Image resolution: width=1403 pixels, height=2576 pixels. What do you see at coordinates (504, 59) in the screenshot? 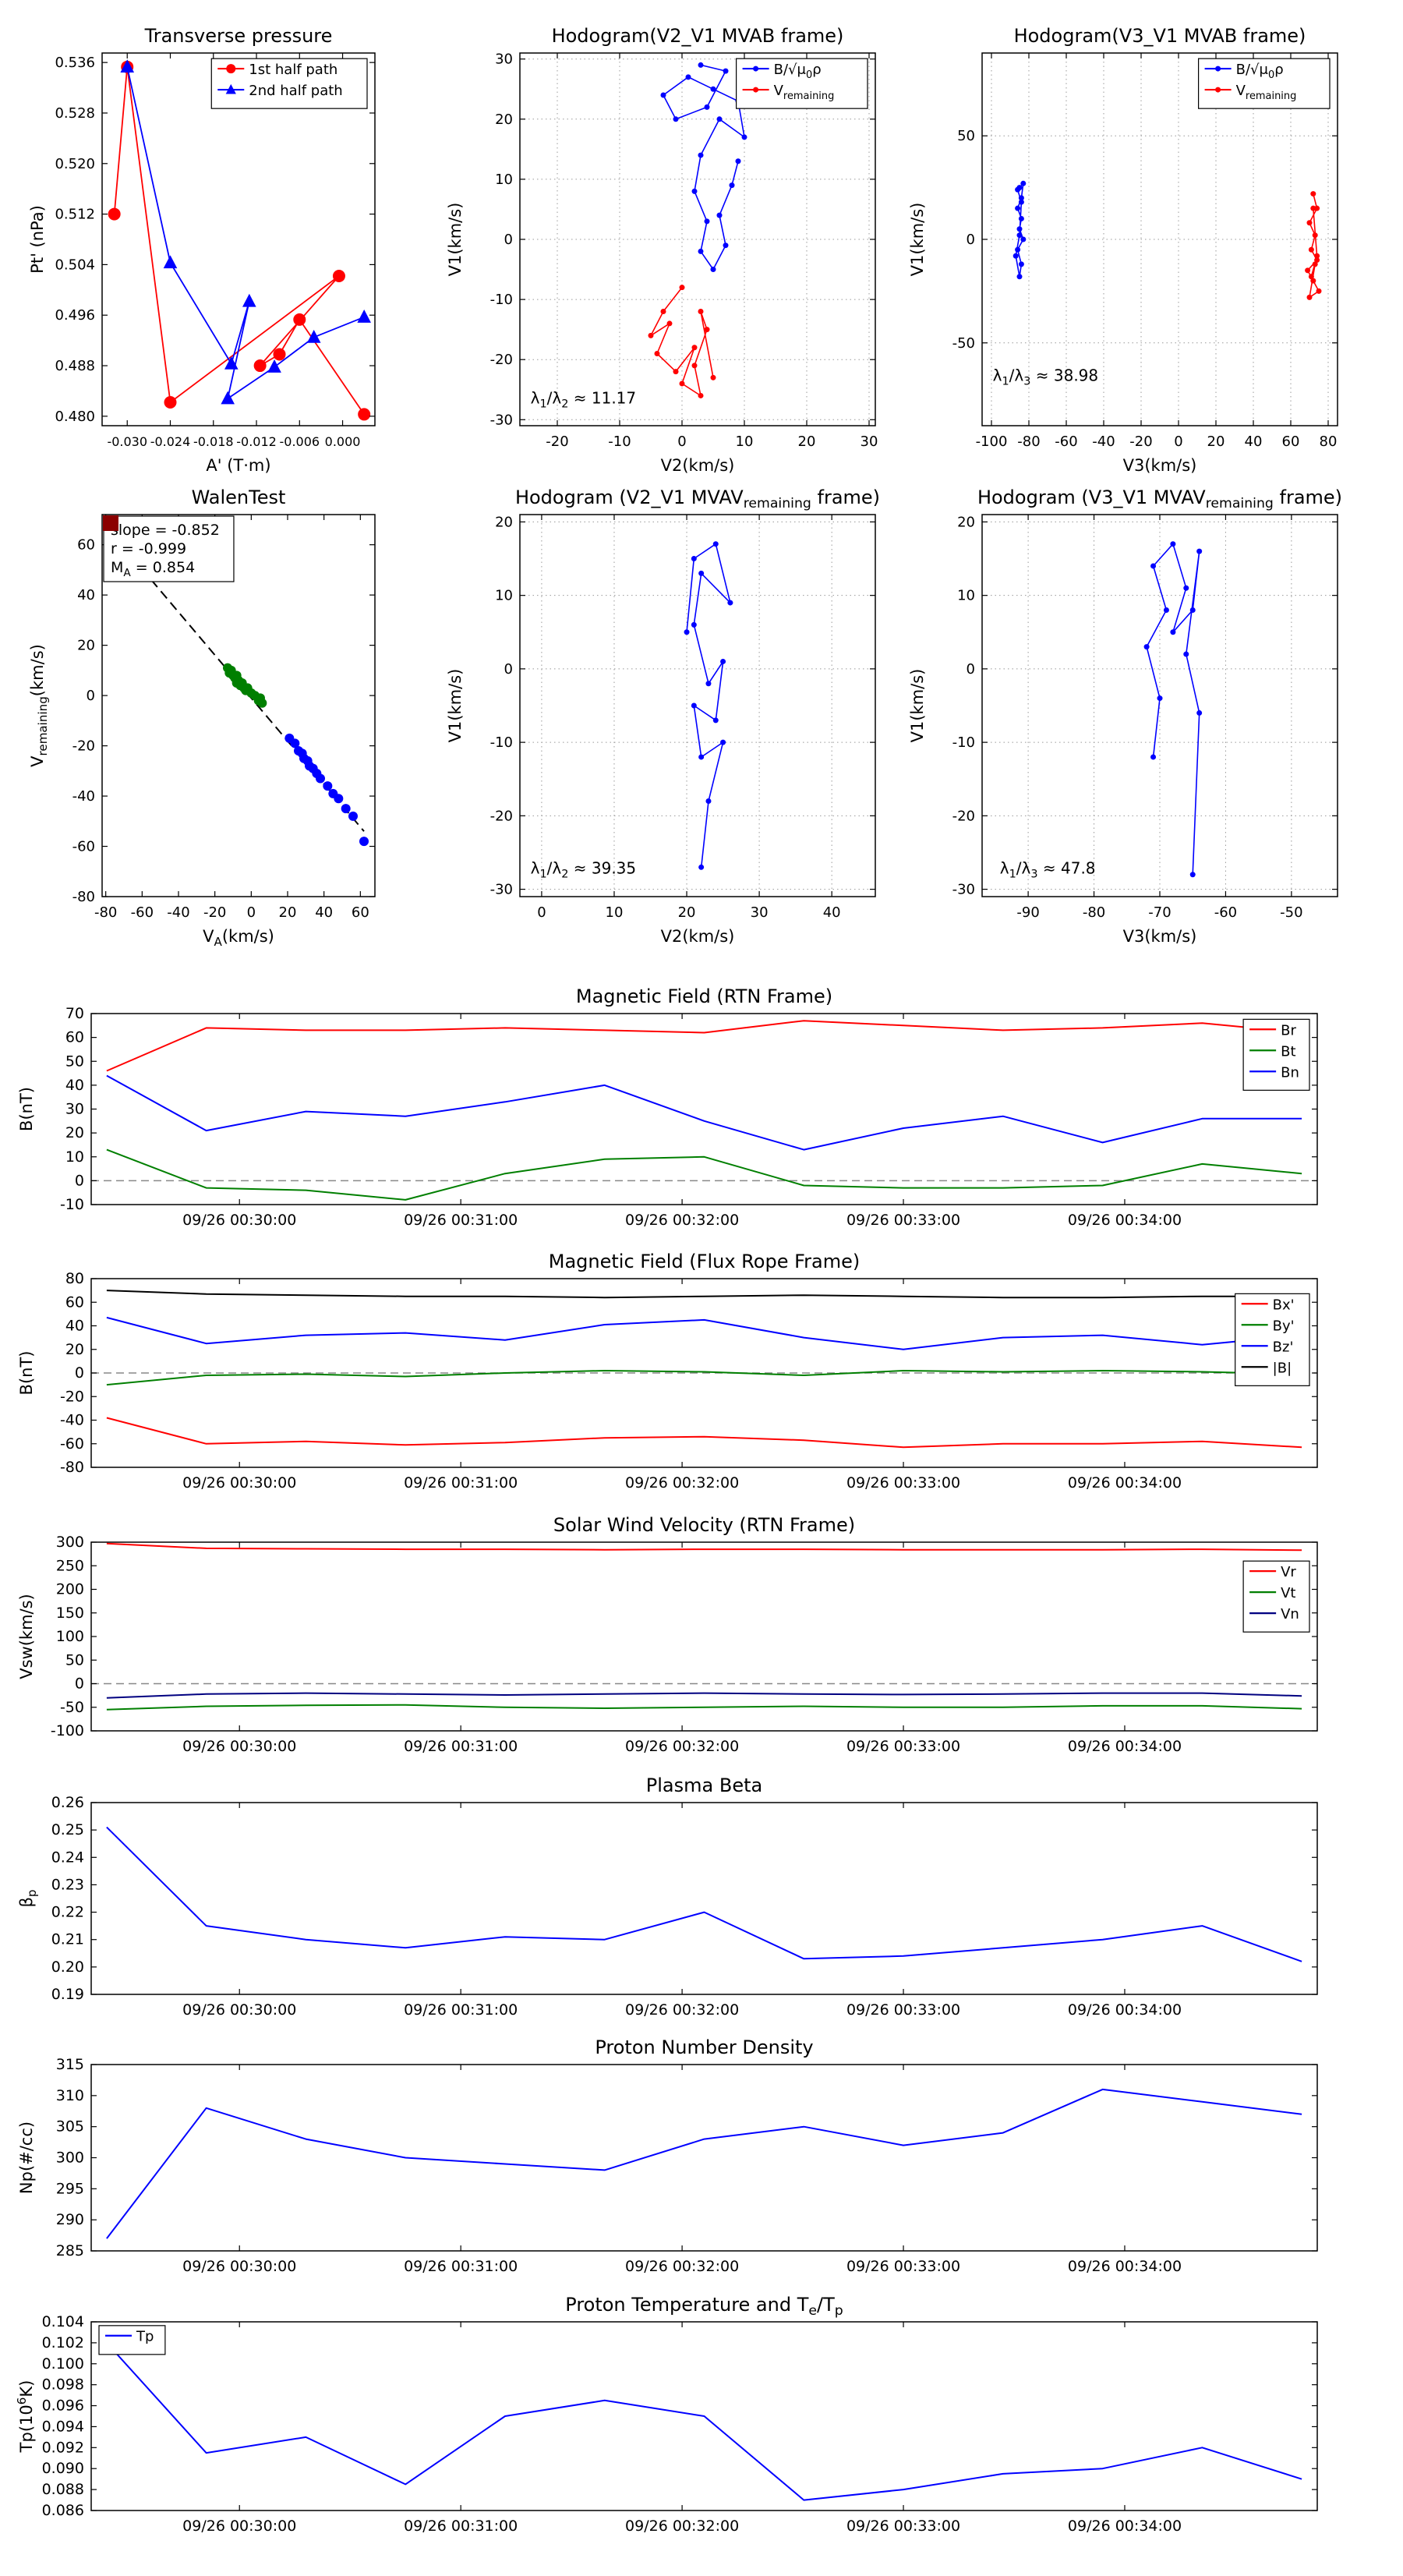
I see `y-tick-label: 30` at bounding box center [504, 59].